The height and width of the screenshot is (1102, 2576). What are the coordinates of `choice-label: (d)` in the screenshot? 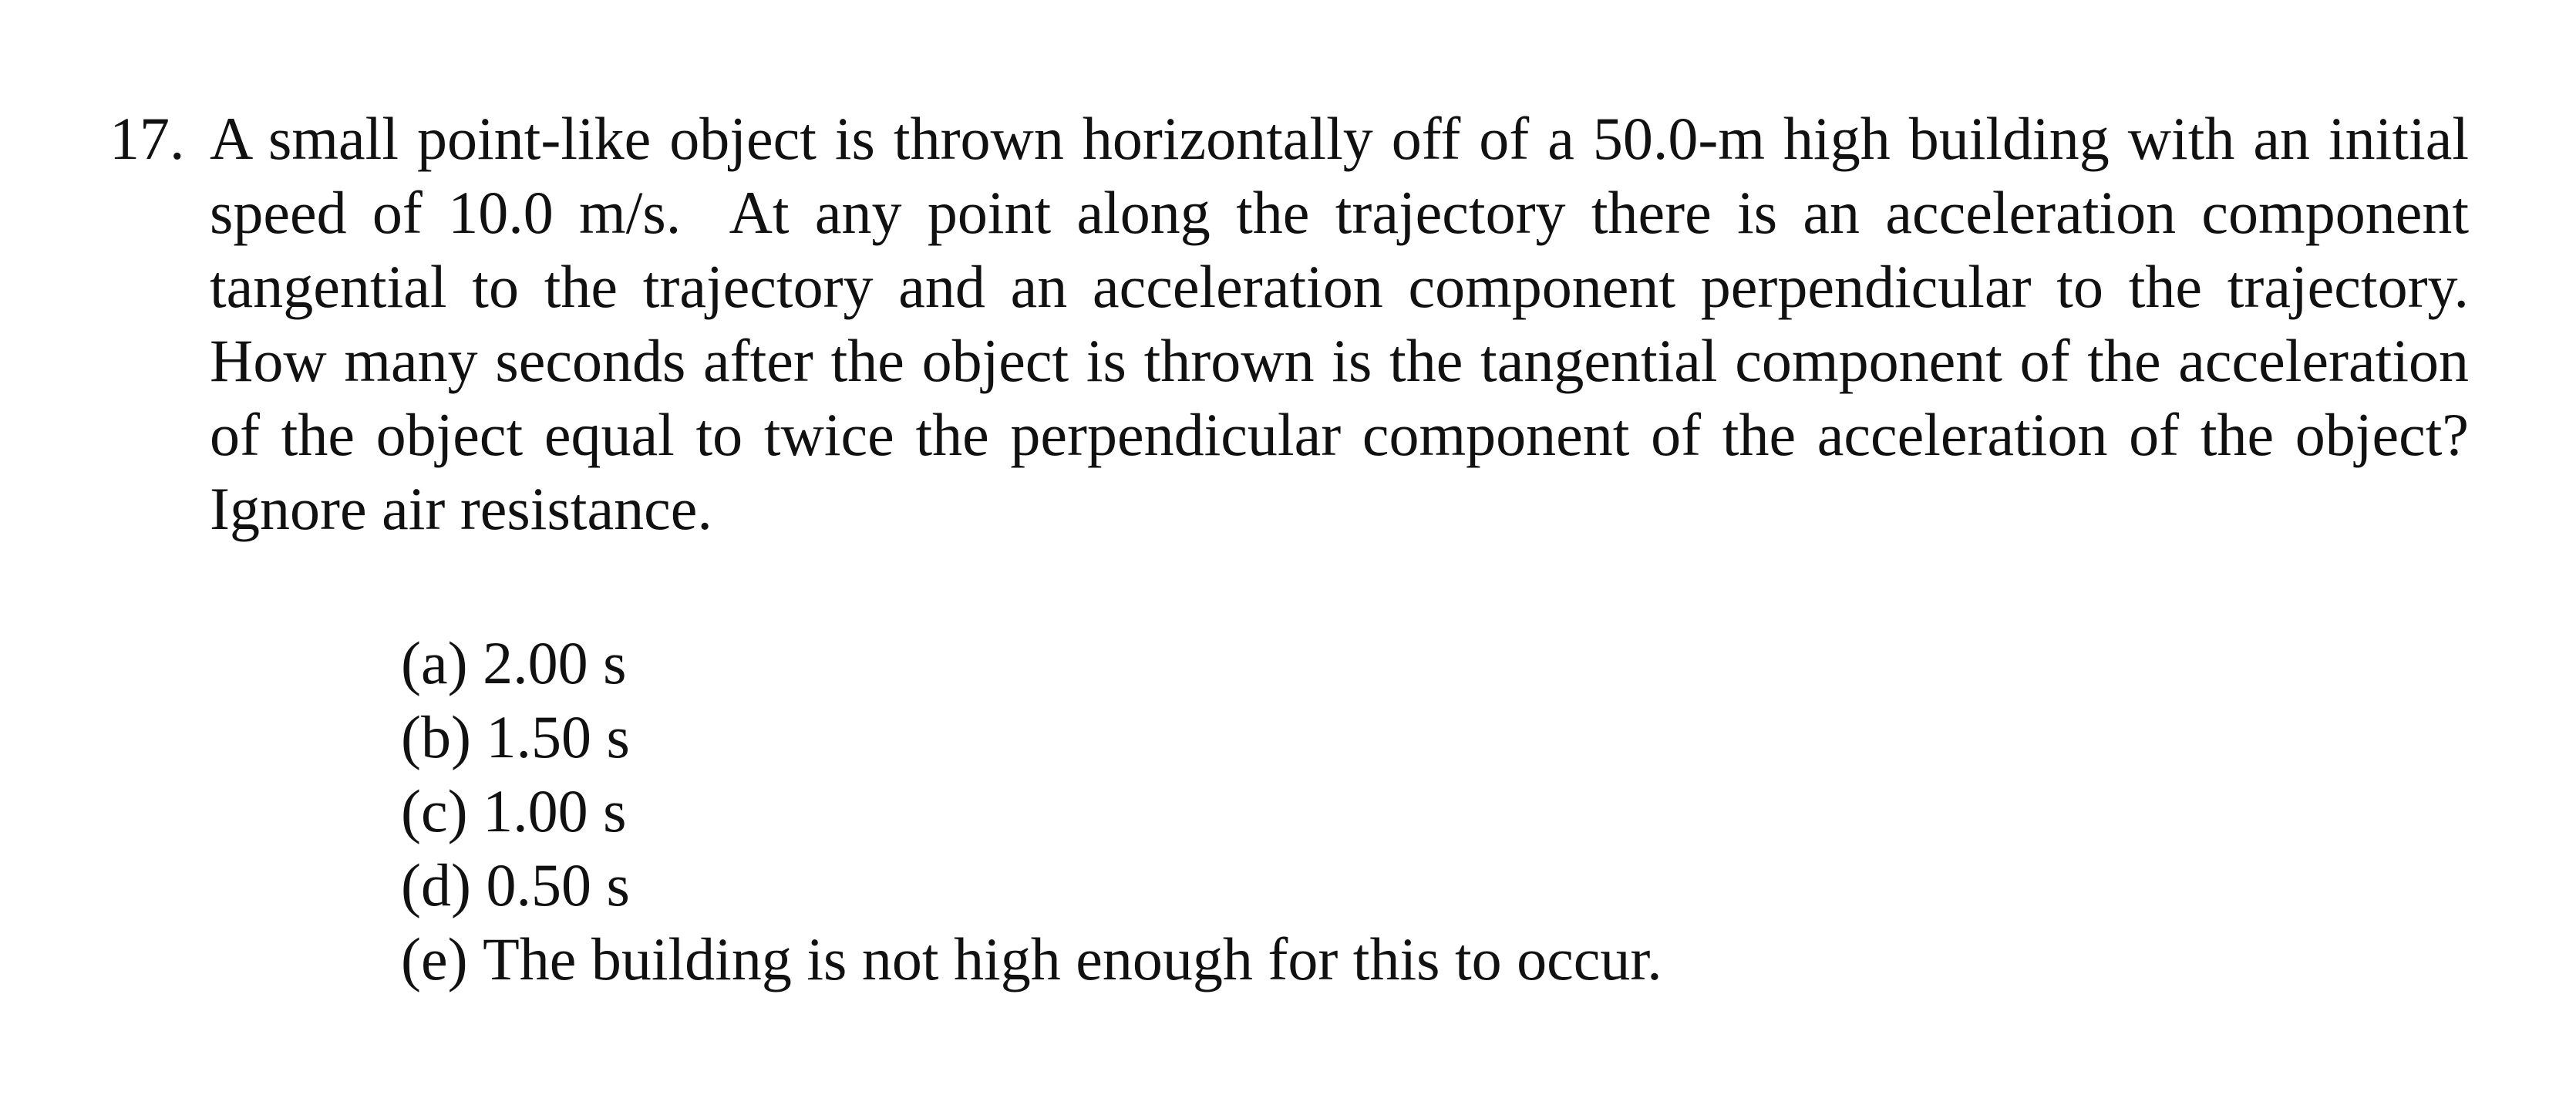 It's located at (436, 885).